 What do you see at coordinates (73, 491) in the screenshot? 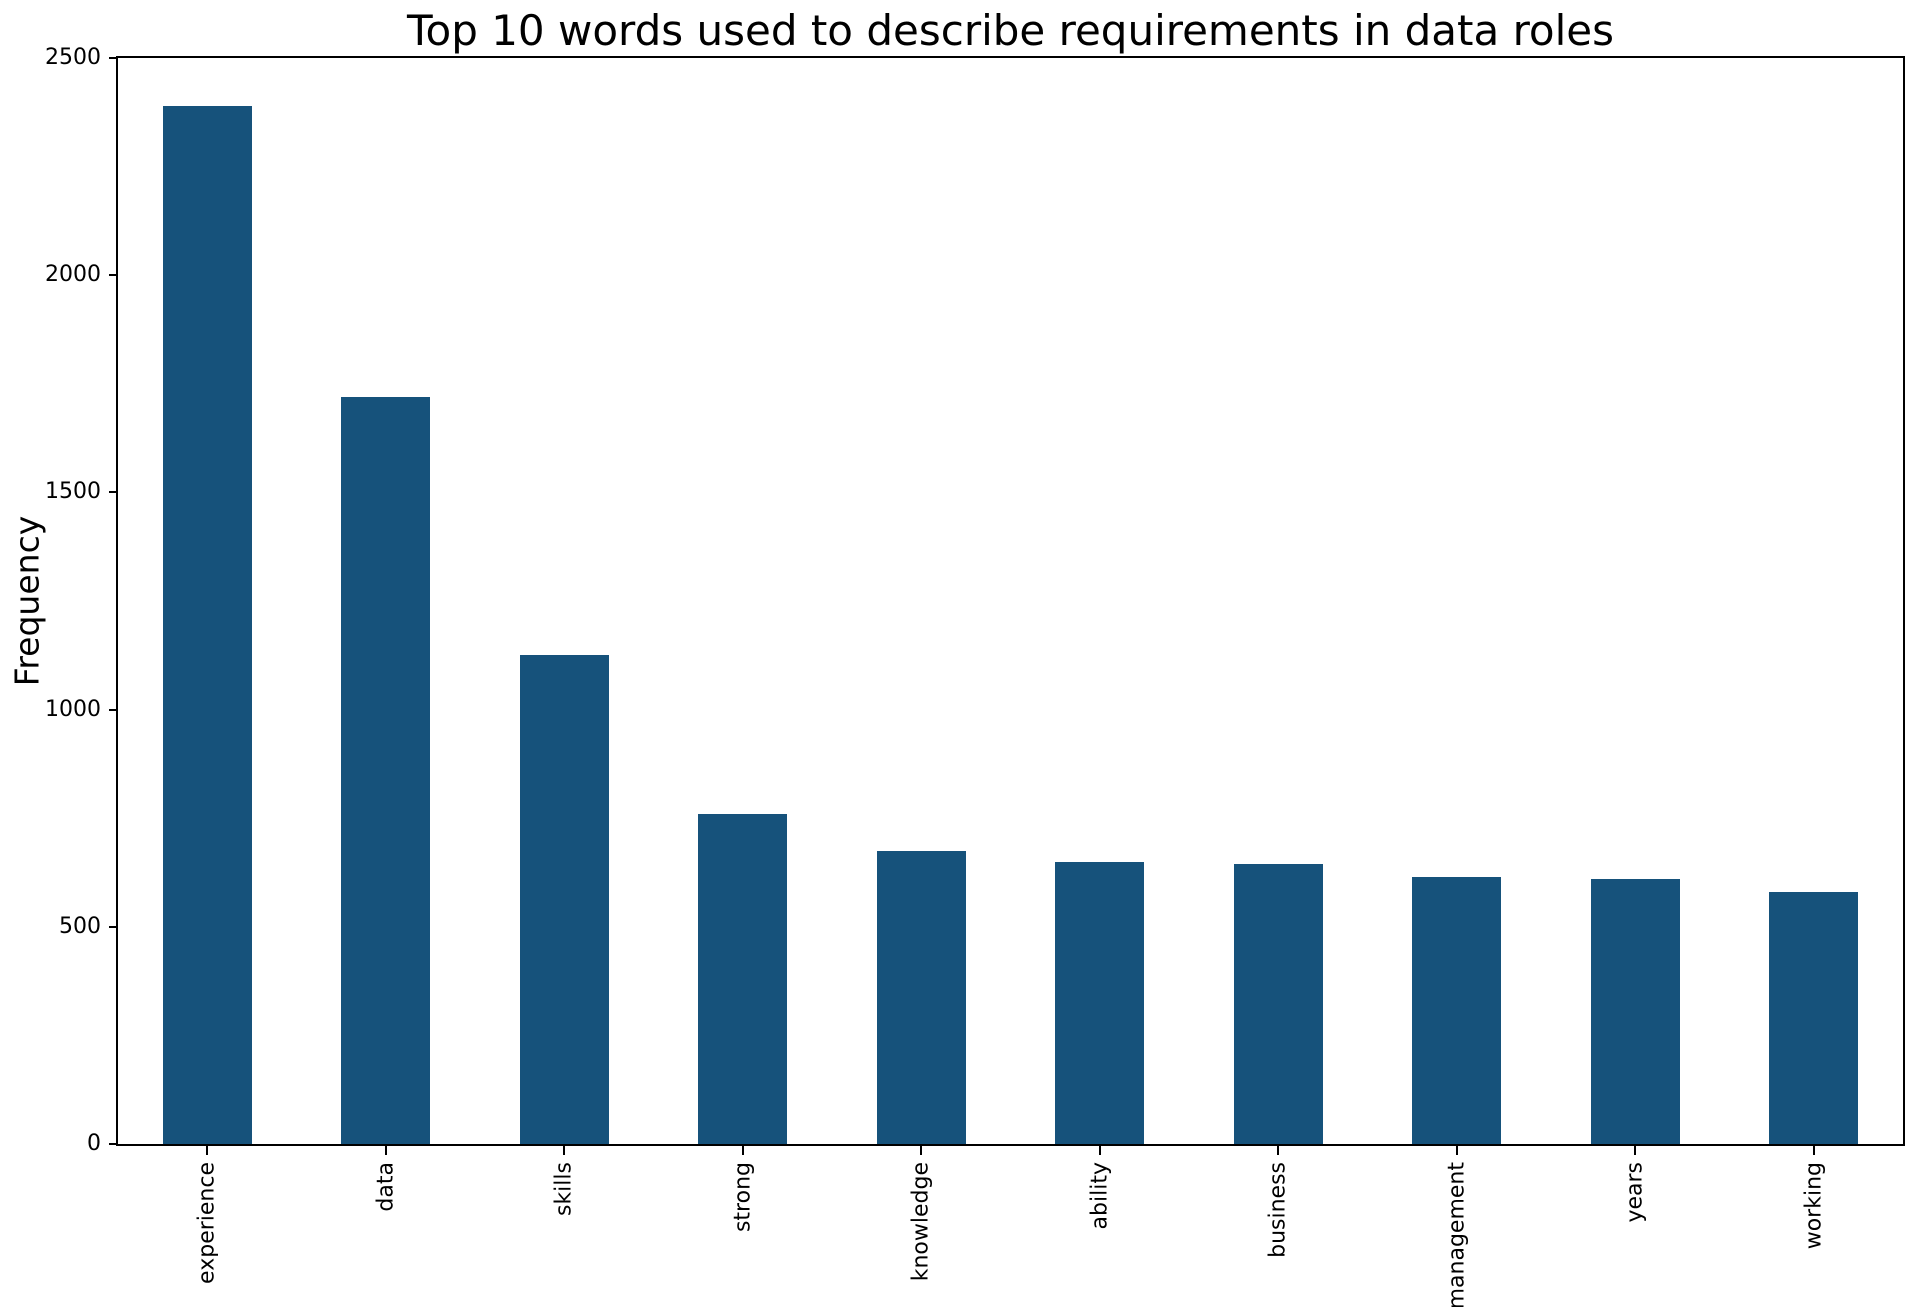
I see `y-tick-label-1500: 1500` at bounding box center [73, 491].